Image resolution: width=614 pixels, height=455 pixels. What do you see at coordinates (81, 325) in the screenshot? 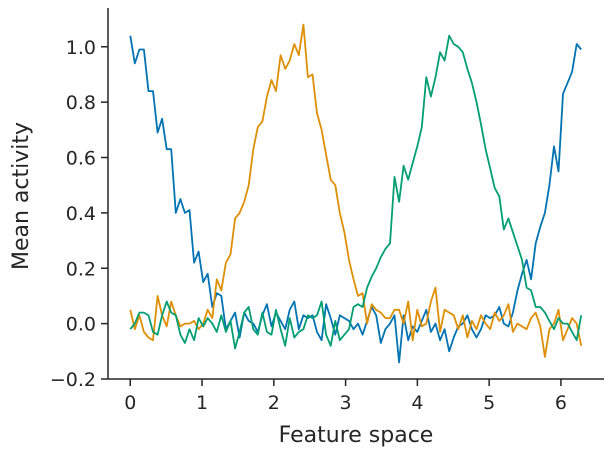
I see `y-tick-label: 0.0` at bounding box center [81, 325].